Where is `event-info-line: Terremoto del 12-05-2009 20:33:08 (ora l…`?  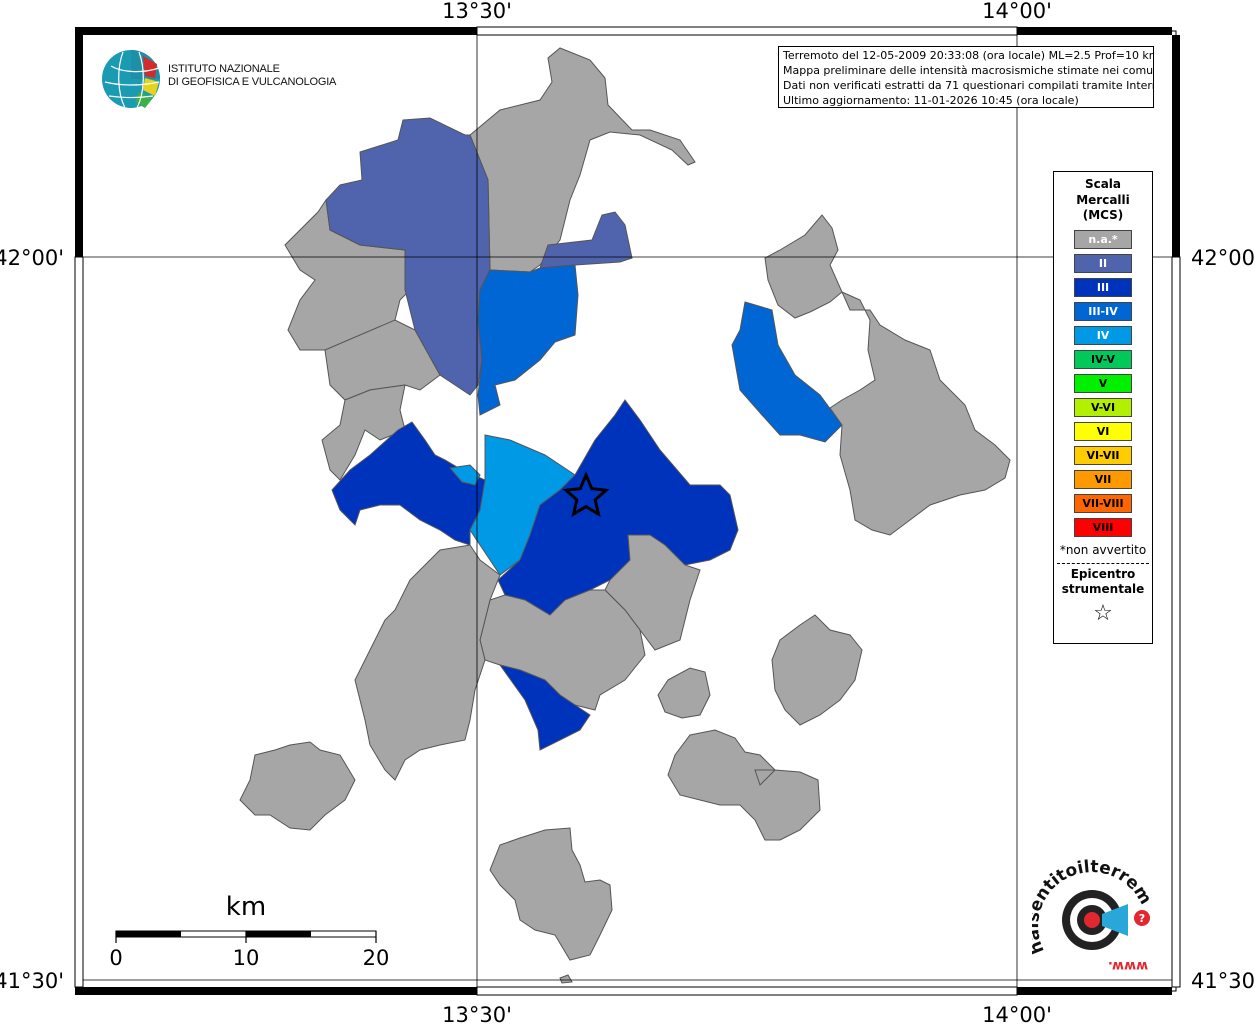 event-info-line: Terremoto del 12-05-2009 20:33:08 (ora l… is located at coordinates (968, 55).